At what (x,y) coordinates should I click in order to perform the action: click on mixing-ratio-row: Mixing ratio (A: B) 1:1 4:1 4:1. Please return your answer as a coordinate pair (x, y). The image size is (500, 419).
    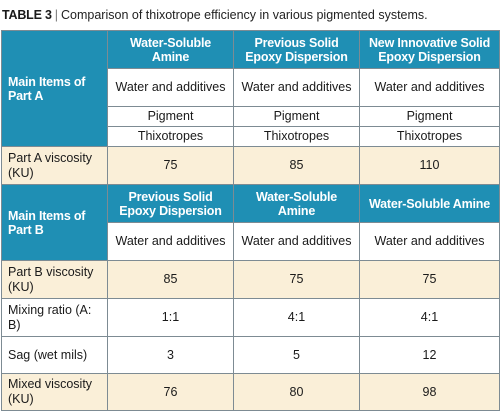
    Looking at the image, I should click on (250, 317).